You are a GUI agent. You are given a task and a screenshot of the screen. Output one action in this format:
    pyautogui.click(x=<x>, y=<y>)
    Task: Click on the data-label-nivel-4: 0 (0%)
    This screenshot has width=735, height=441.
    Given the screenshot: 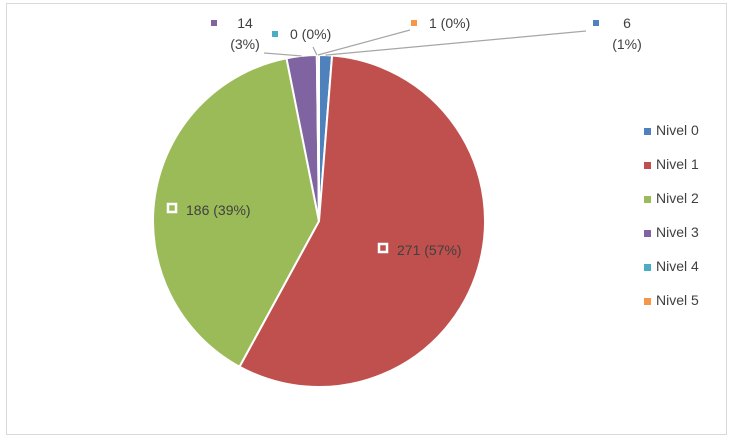 What is the action you would take?
    pyautogui.click(x=310, y=34)
    